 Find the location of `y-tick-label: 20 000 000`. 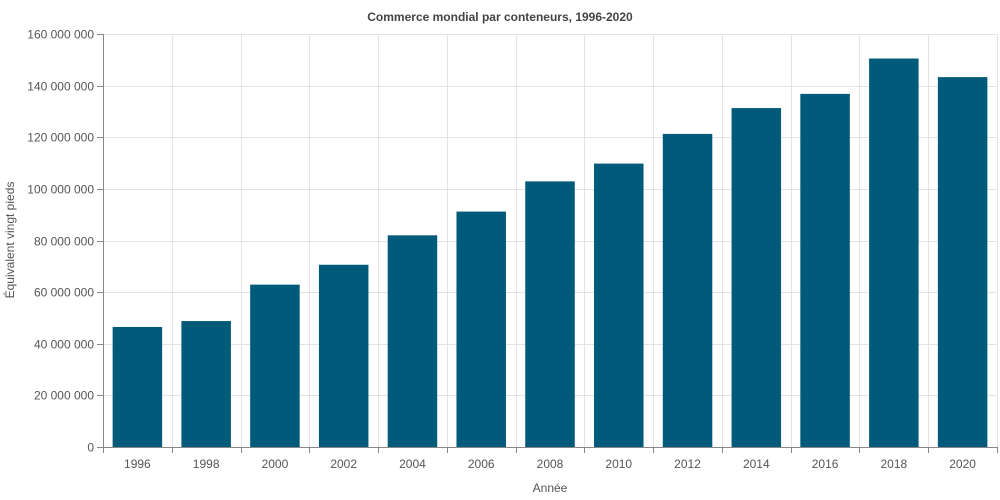

y-tick-label: 20 000 000 is located at coordinates (64, 396).